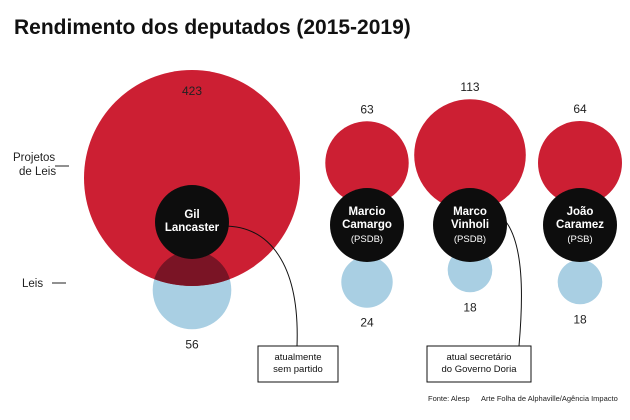 The height and width of the screenshot is (420, 630). What do you see at coordinates (470, 239) in the screenshot?
I see `deputy-2-party: (PSDB)` at bounding box center [470, 239].